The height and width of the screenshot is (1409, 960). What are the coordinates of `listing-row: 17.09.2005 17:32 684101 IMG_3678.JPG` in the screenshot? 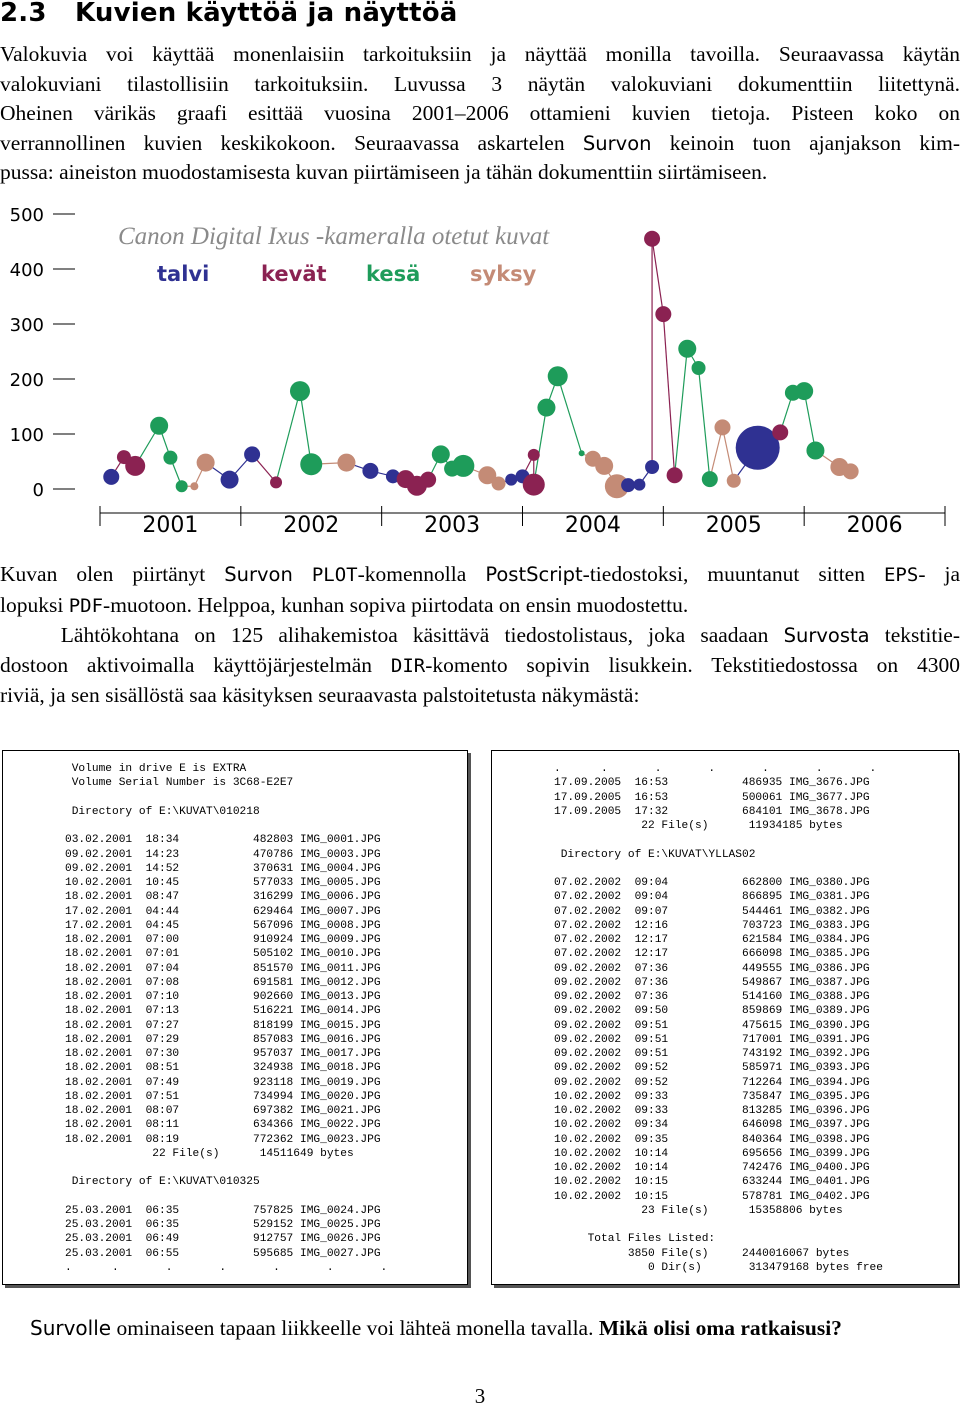 It's located at (712, 811).